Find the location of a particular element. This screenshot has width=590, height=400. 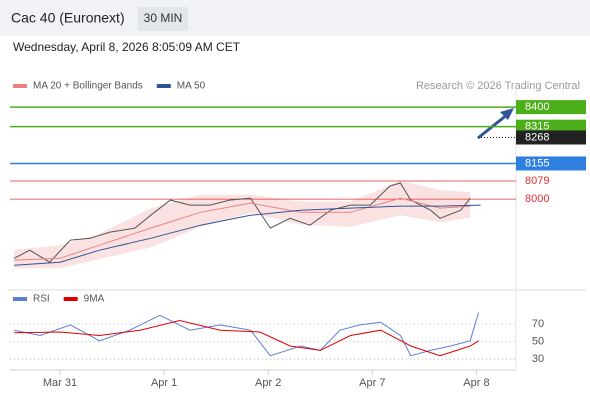

x-tick-label: Apr 1 is located at coordinates (164, 383).